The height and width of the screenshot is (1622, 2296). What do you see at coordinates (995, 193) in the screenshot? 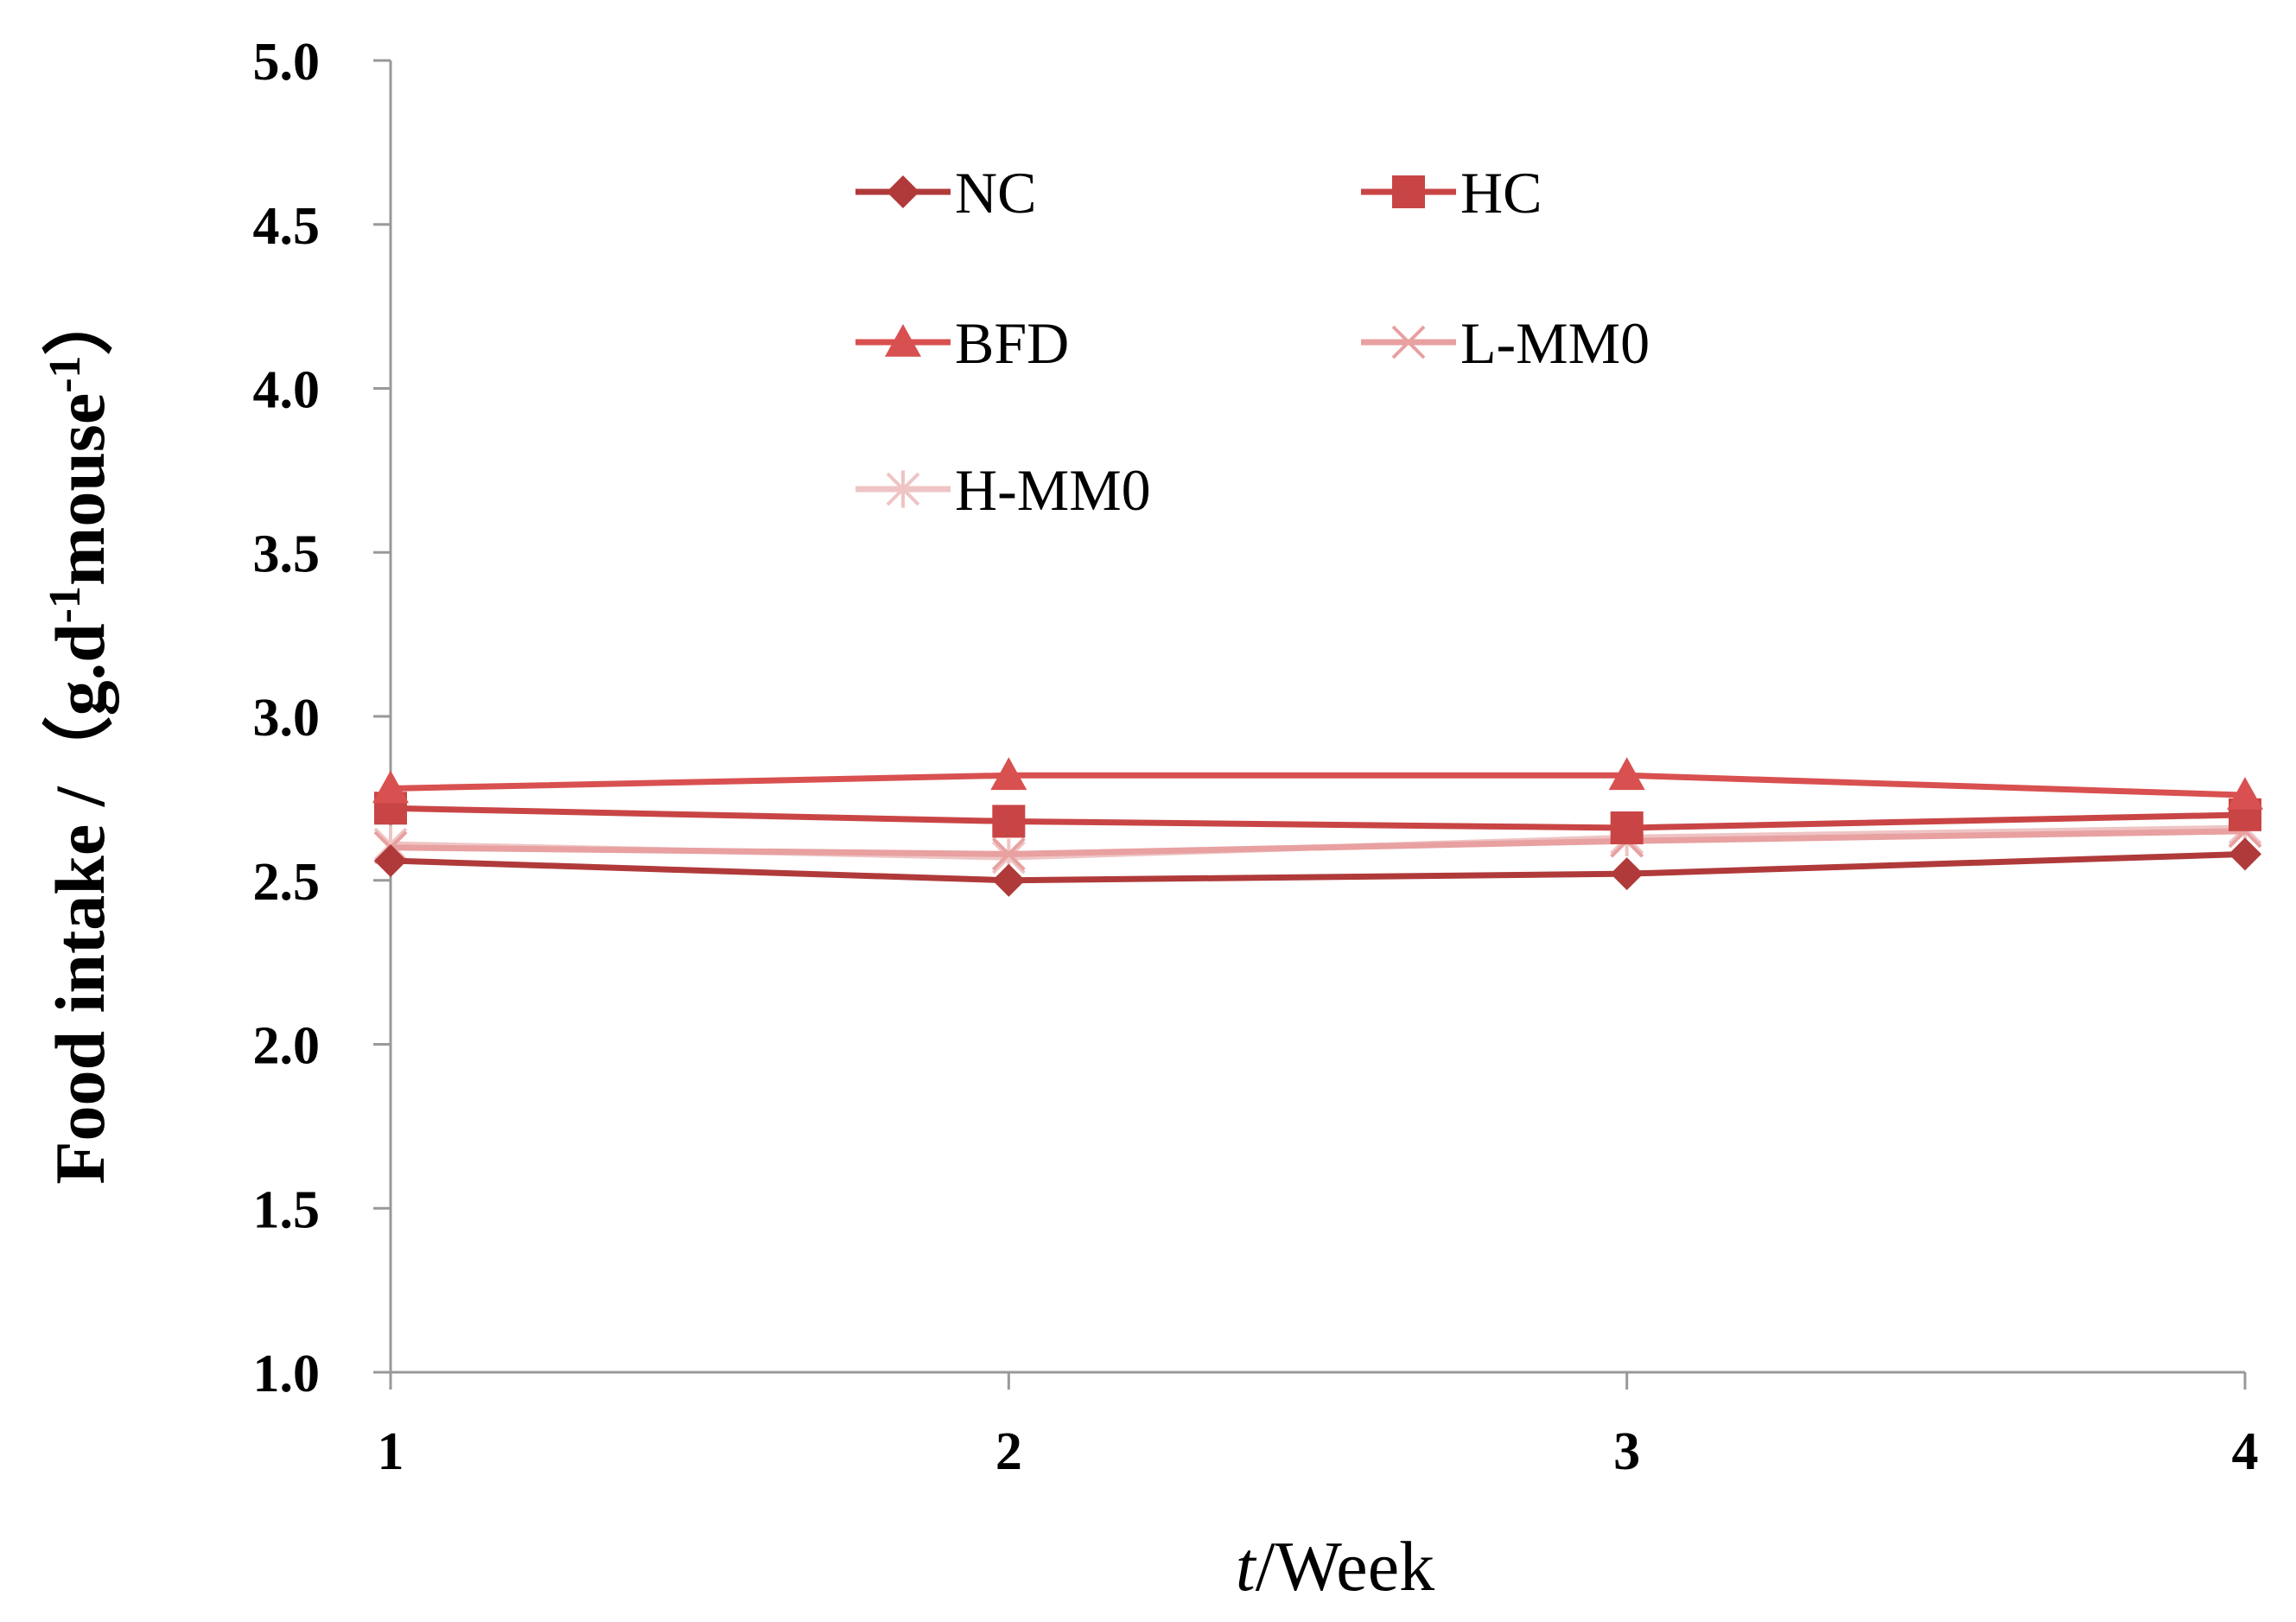
I see `legend-label: NC` at bounding box center [995, 193].